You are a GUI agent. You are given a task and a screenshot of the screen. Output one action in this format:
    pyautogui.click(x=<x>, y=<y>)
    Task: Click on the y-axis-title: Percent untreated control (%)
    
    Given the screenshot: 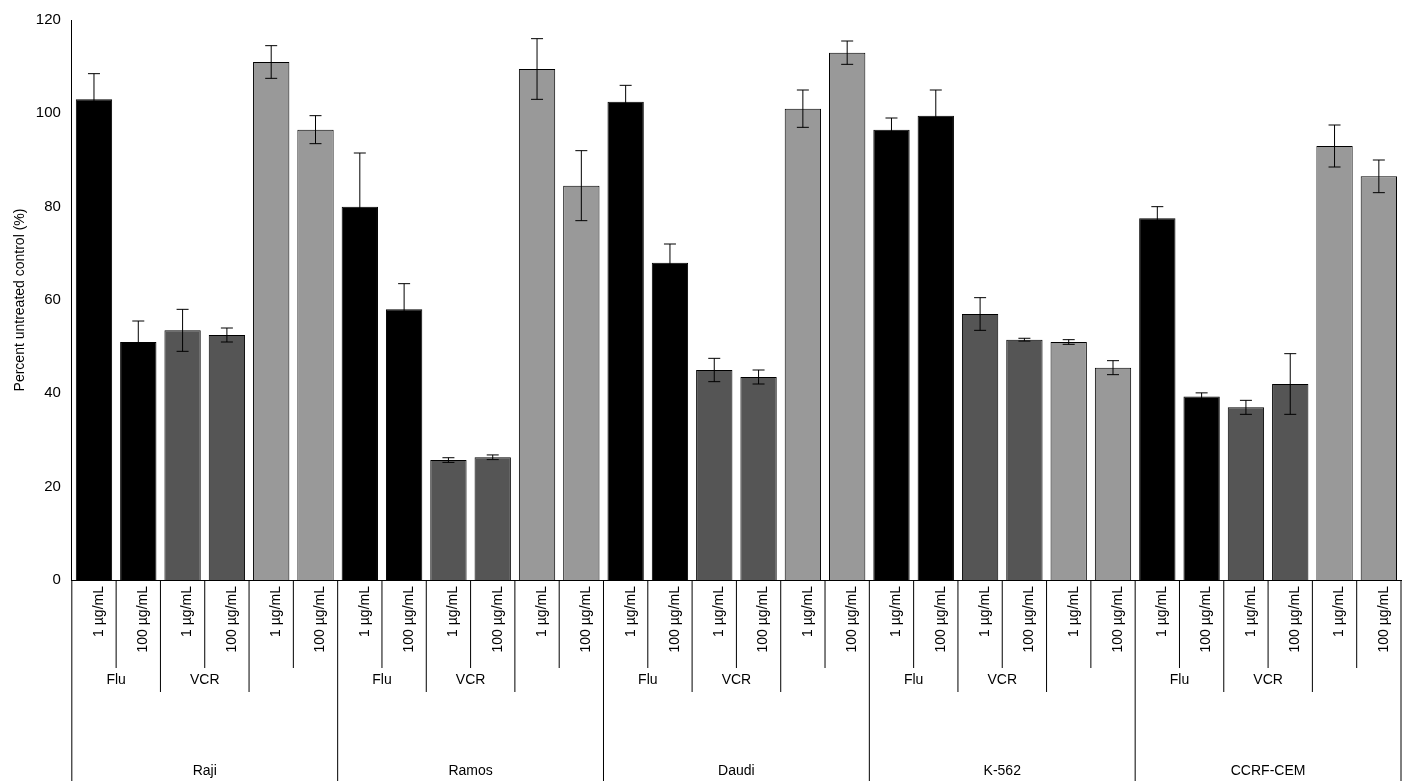 What is the action you would take?
    pyautogui.click(x=19, y=300)
    